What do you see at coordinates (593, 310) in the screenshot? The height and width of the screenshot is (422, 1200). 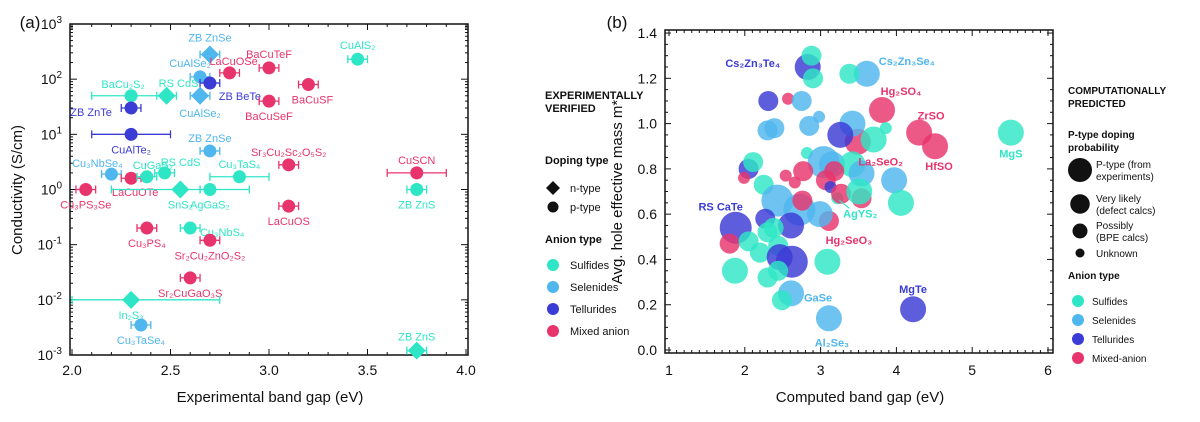 I see `legend-anion-label: Tellurides` at bounding box center [593, 310].